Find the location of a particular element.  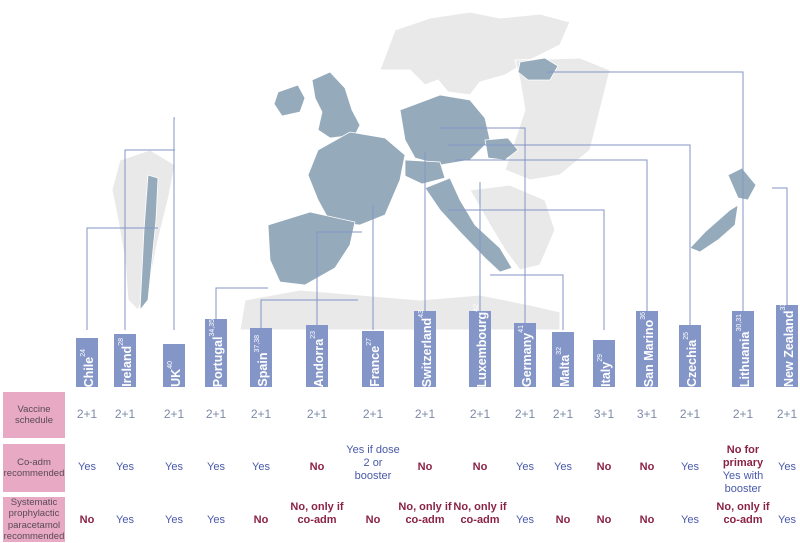

schedule-cell-spain: 2+1 is located at coordinates (261, 414).